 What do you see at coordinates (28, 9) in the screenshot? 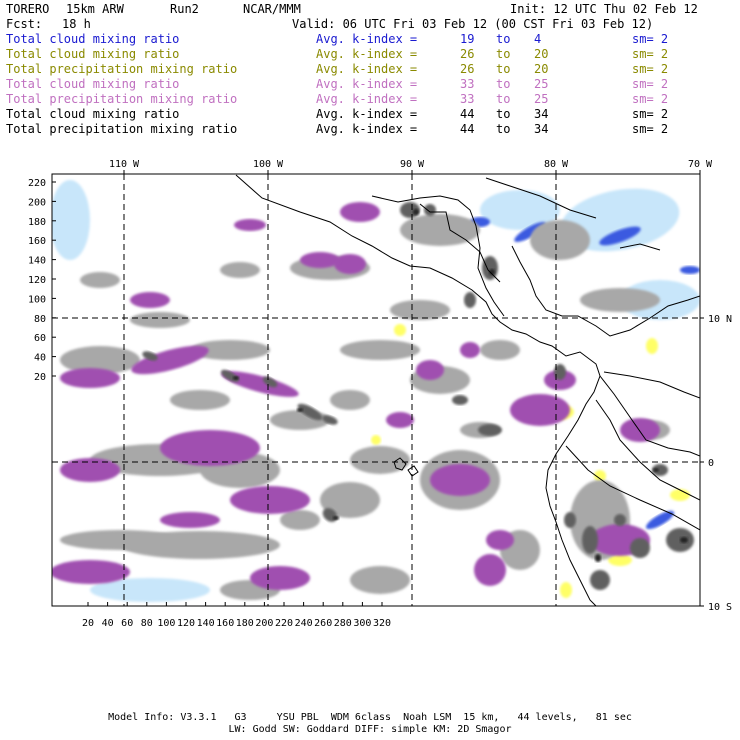
I see `model-name: TORERO` at bounding box center [28, 9].